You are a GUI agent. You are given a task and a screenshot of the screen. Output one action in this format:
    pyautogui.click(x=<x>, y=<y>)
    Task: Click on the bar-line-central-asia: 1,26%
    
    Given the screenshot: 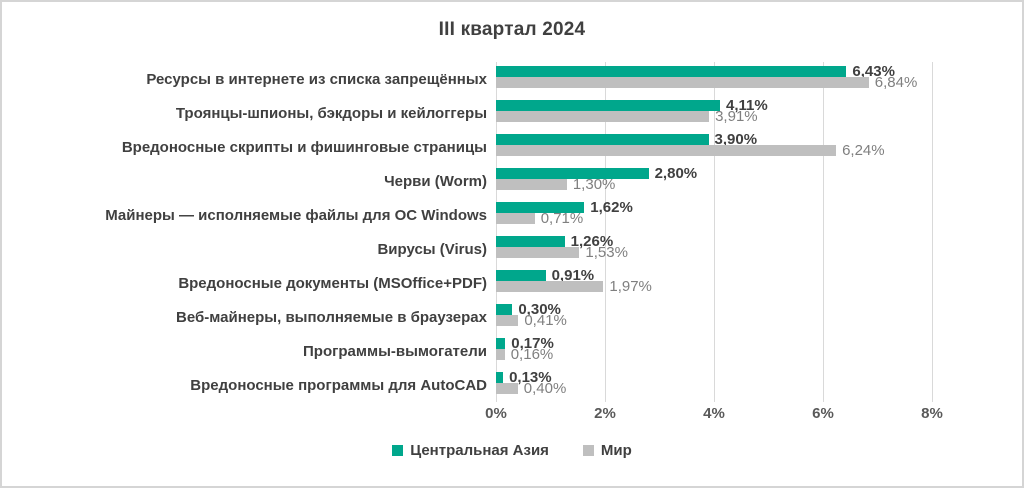 What is the action you would take?
    pyautogui.click(x=714, y=241)
    